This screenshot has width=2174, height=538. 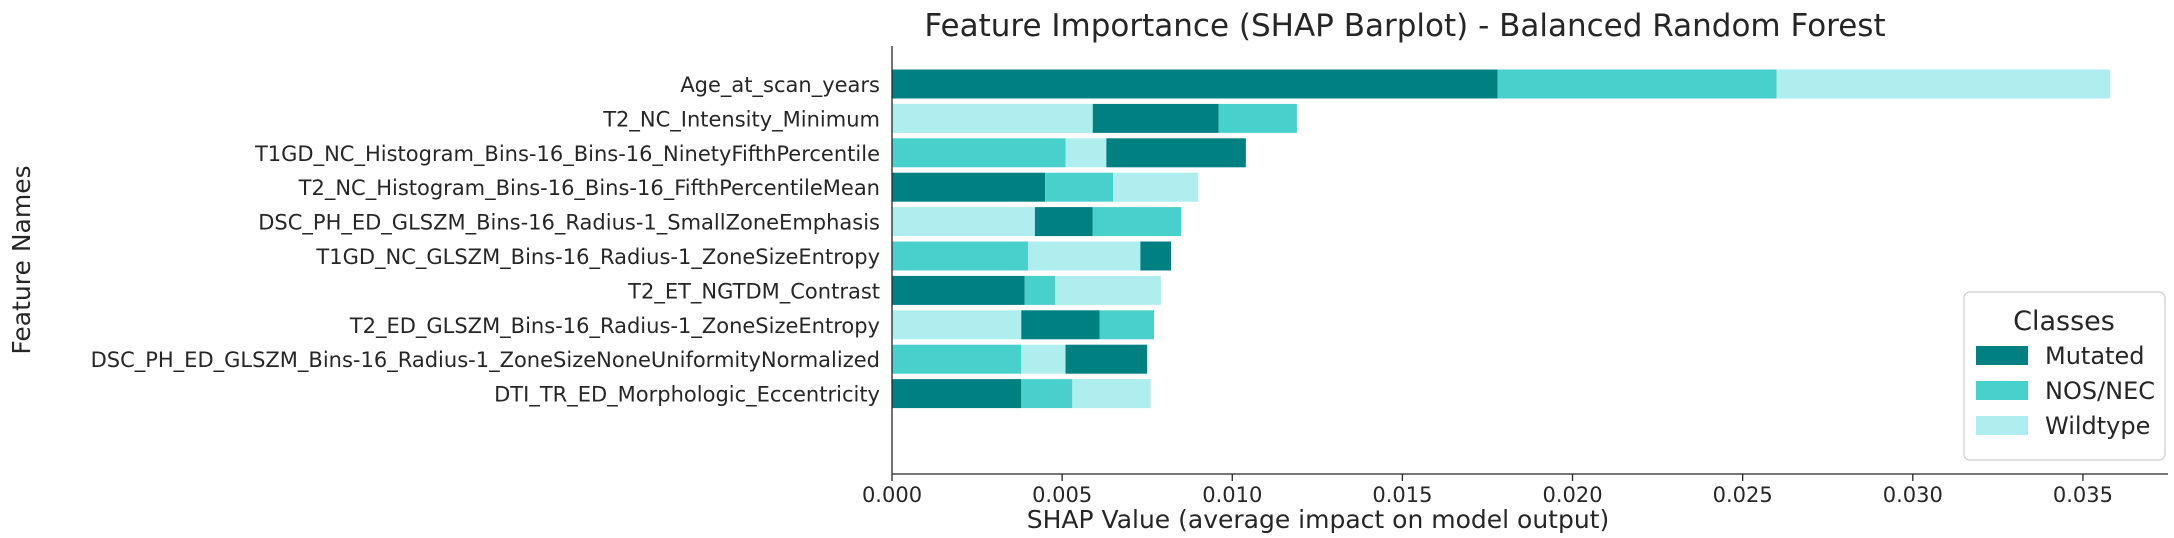 I want to click on legend-label: NOS/NEC, so click(x=2100, y=391).